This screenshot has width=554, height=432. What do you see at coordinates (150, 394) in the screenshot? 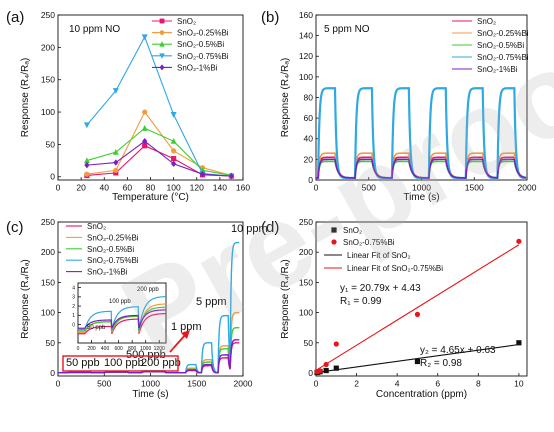
I see `panel-c-xlabel: Time (s)` at bounding box center [150, 394].